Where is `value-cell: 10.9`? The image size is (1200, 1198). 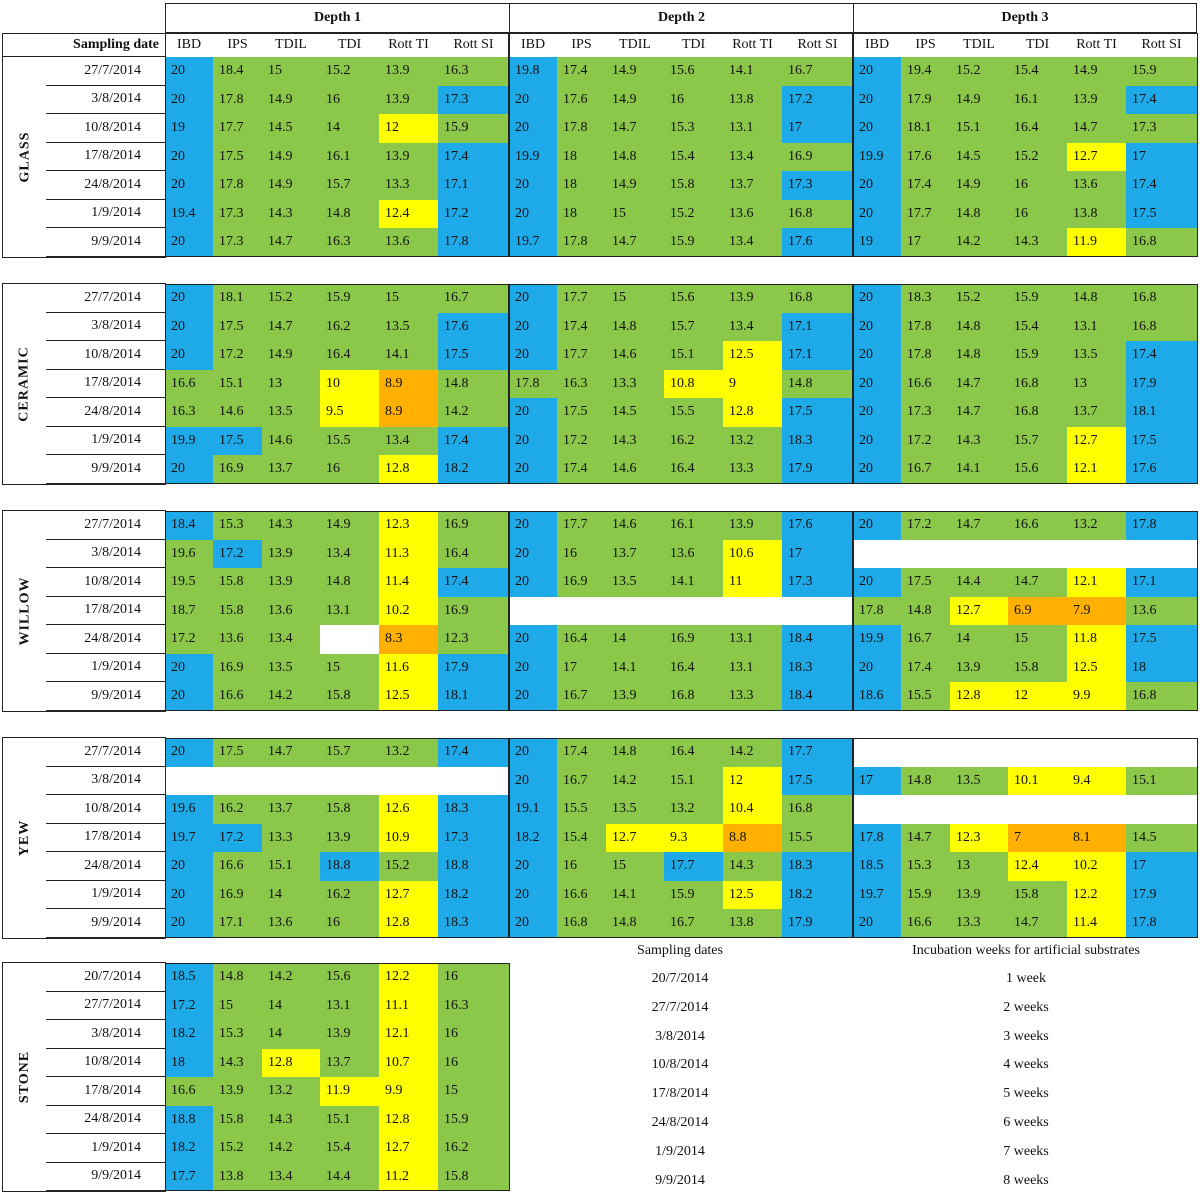 value-cell: 10.9 is located at coordinates (408, 837).